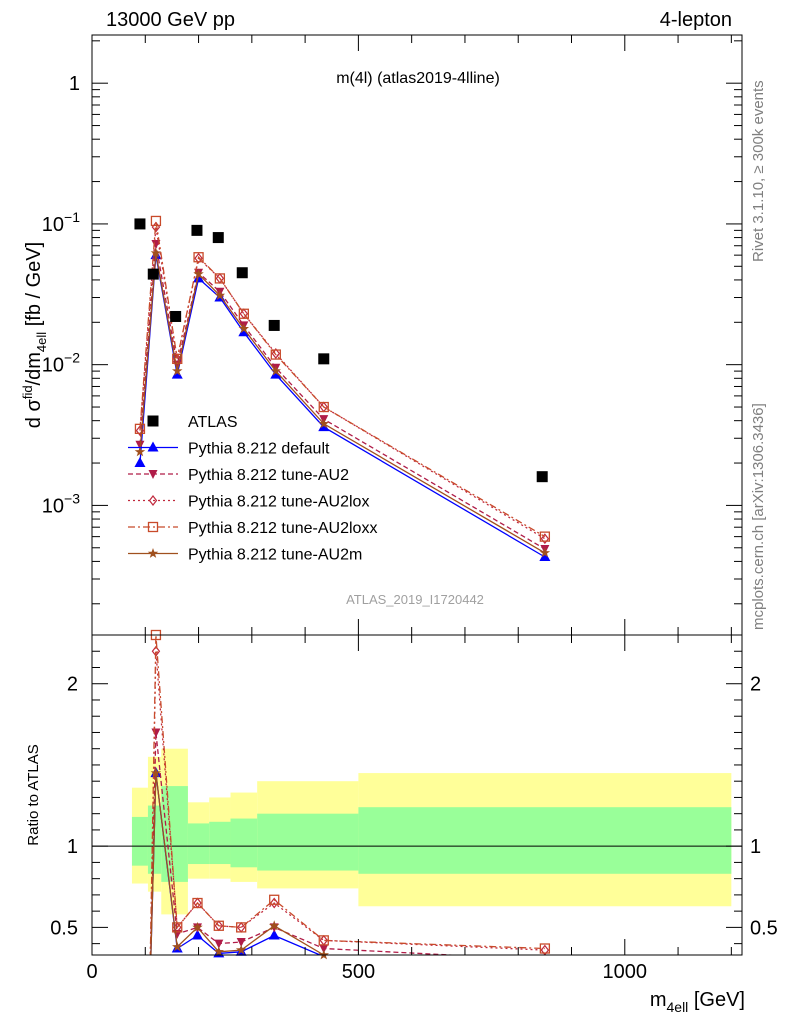  I want to click on svg-text: m4ell [GeV], so click(697, 1002).